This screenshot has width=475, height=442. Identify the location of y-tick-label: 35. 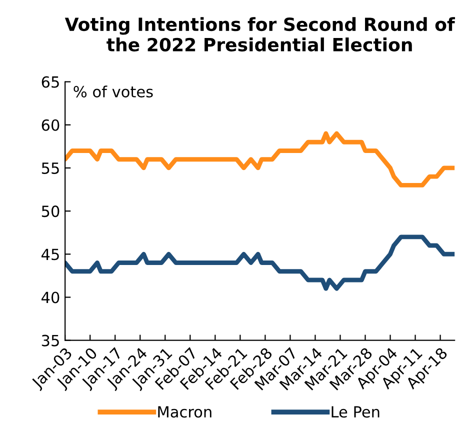
(50, 340).